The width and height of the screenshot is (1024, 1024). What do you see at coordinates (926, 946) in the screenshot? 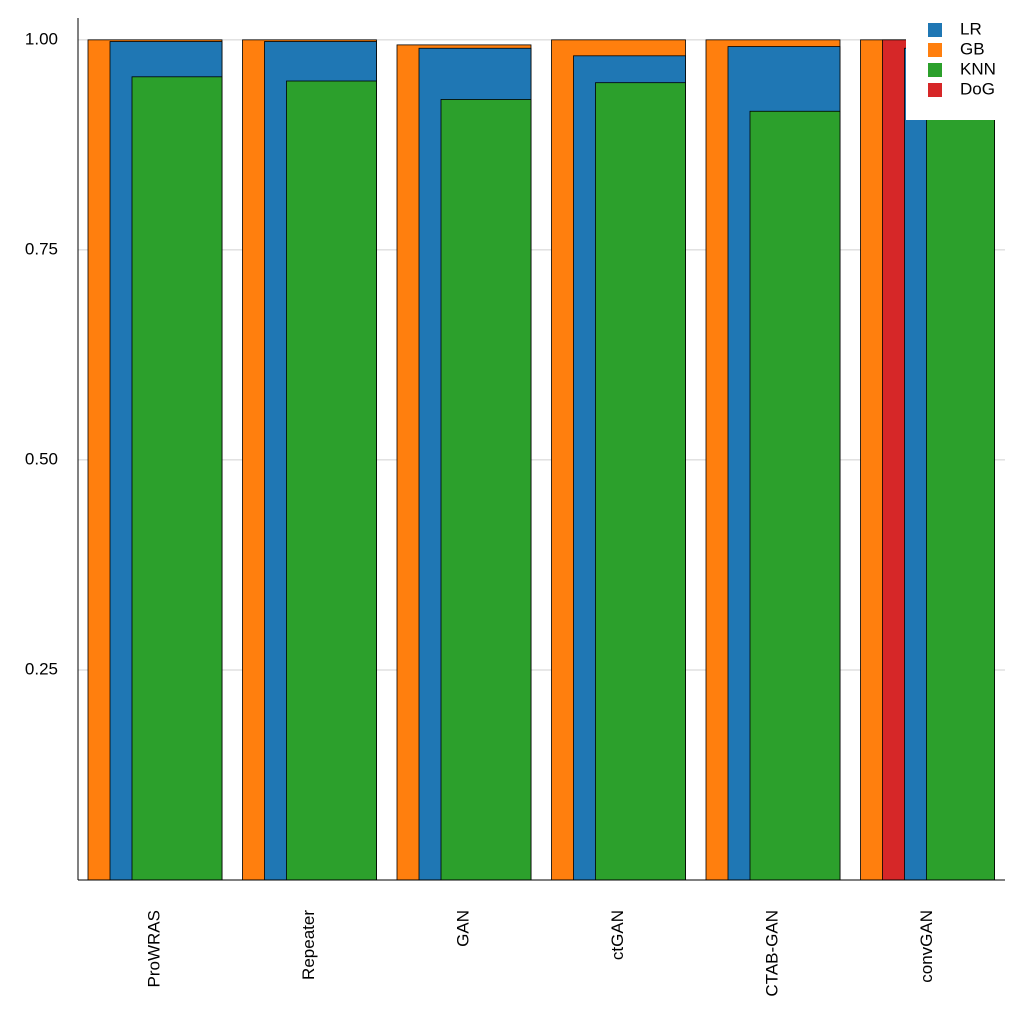
I see `x-tick-label: convGAN` at bounding box center [926, 946].